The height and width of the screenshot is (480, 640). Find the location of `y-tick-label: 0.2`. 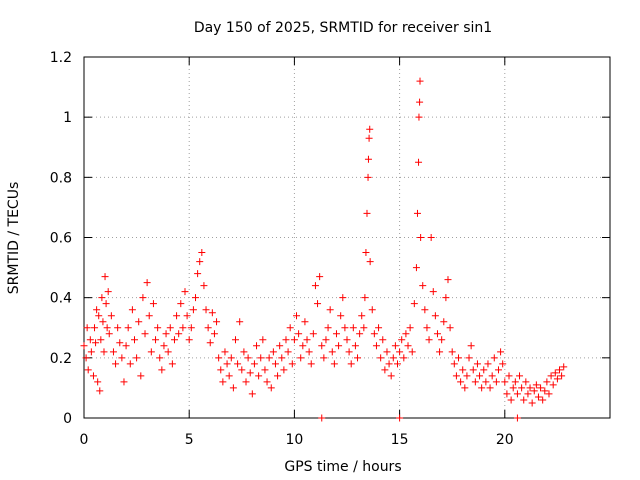

y-tick-label: 0.2 is located at coordinates (61, 359).